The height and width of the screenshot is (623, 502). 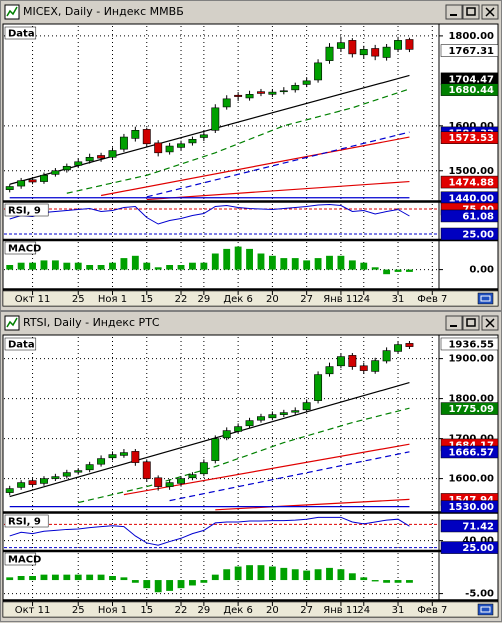 I want to click on x-tick-label: 20, so click(x=272, y=299).